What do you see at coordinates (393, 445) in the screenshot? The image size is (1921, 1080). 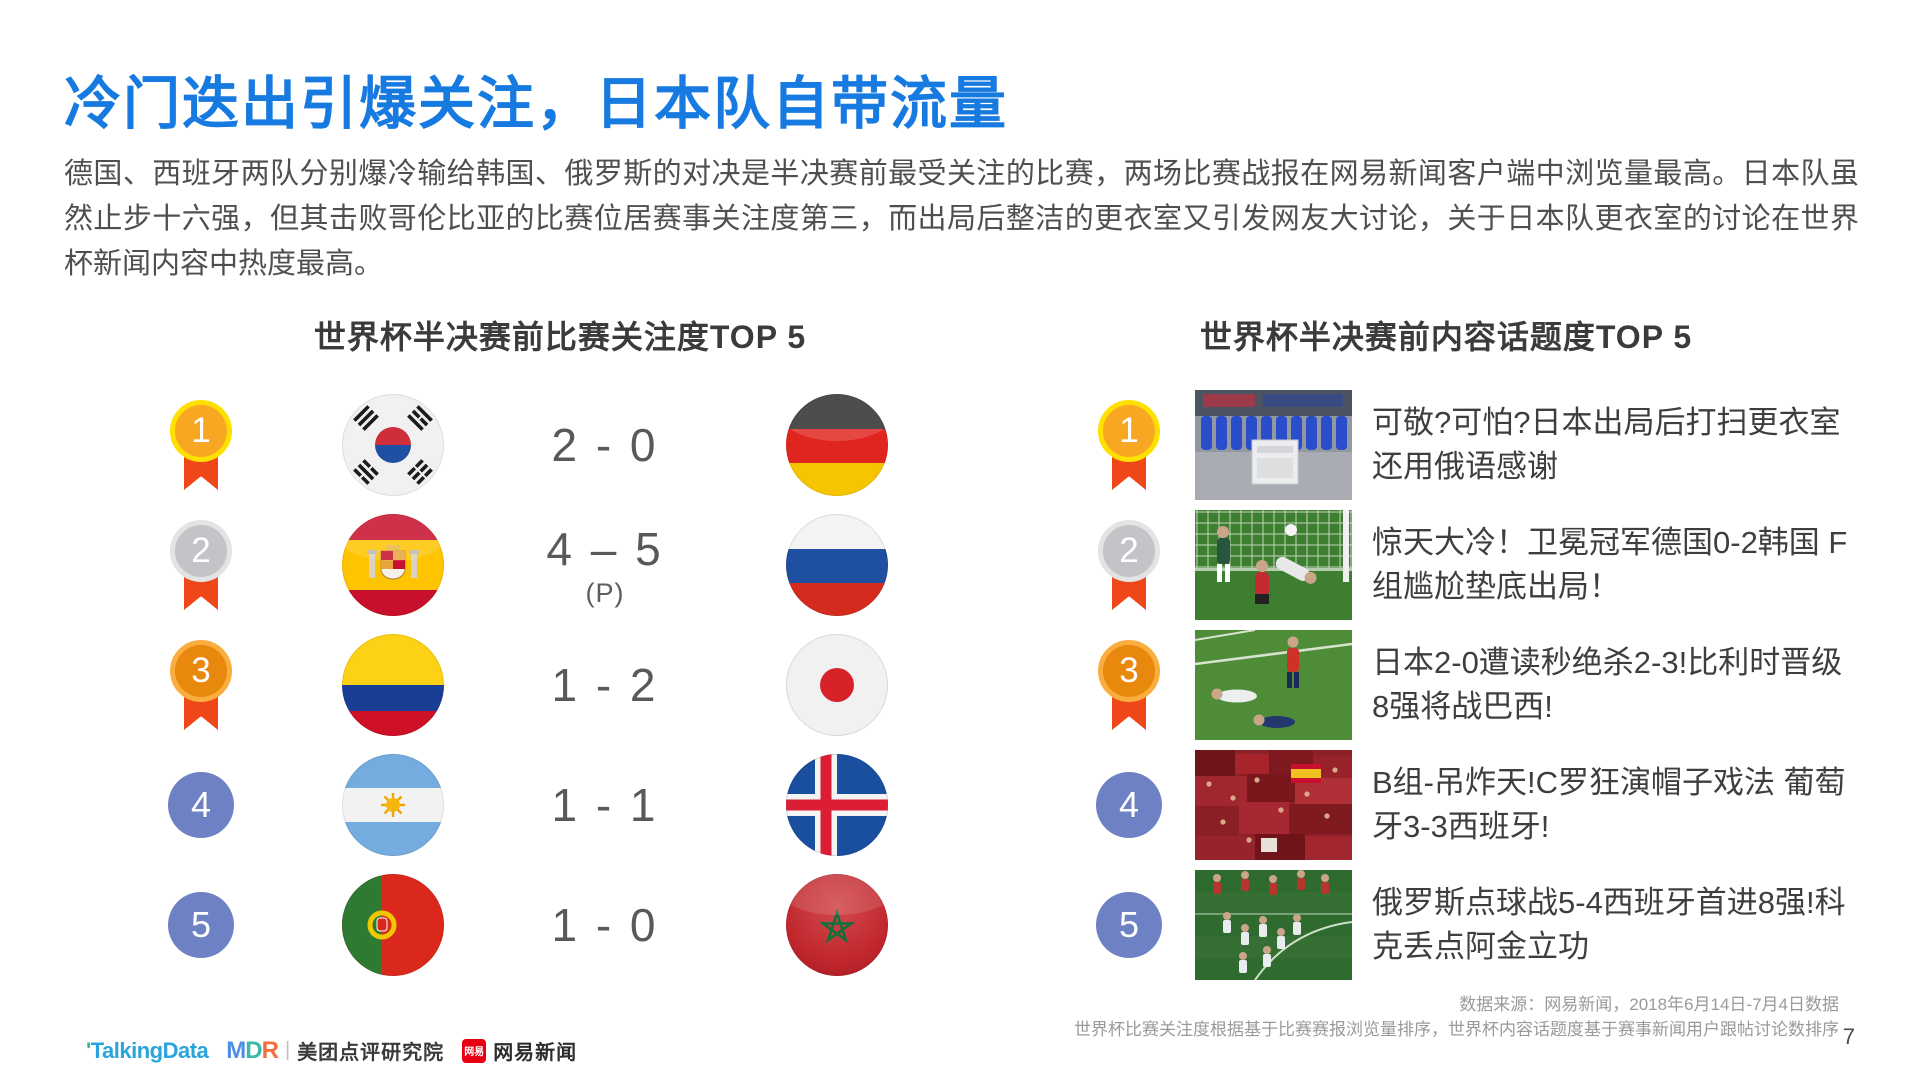 I see `flag-south-korea-icon` at bounding box center [393, 445].